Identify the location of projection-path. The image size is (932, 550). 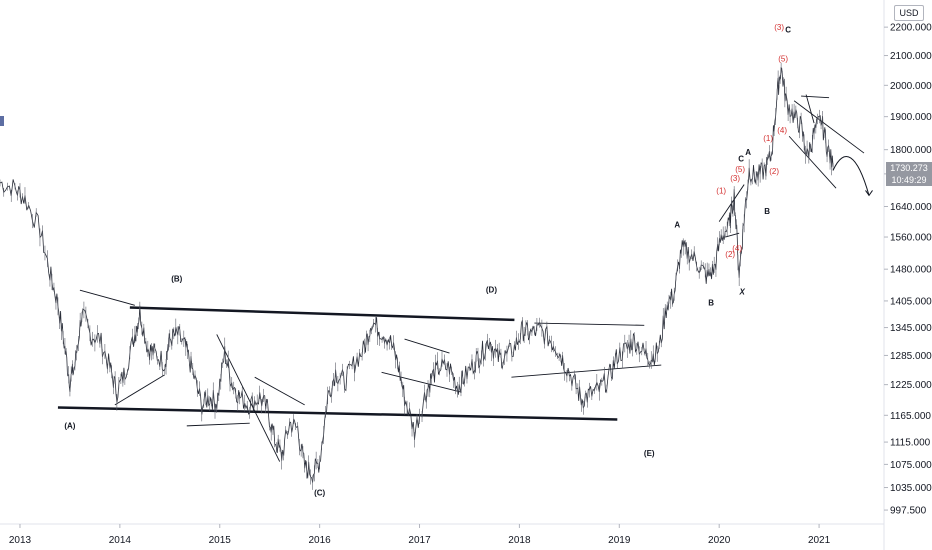
(851, 176).